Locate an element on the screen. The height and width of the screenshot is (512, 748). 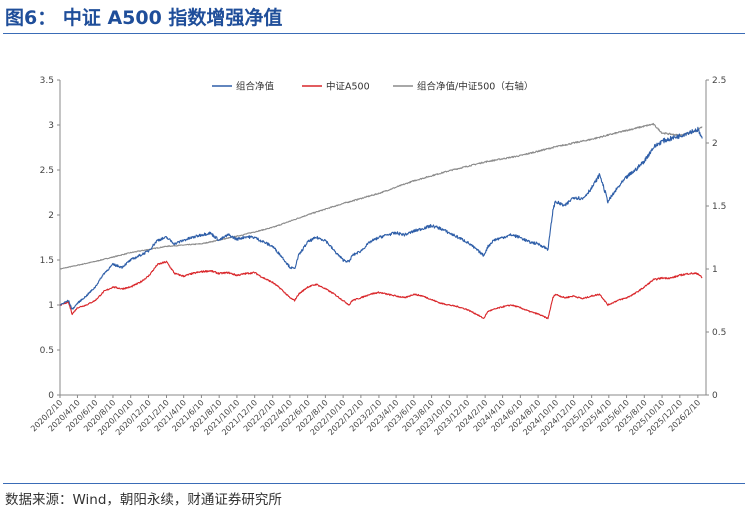
left-tick-label: 3.5 is located at coordinates (47, 81).